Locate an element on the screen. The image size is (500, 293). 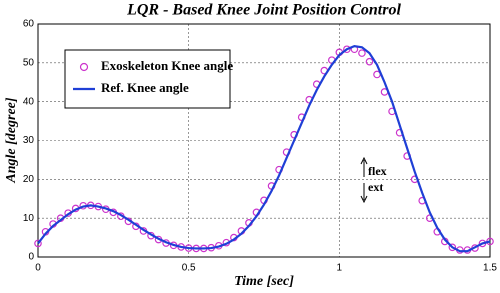
legend-label: Exoskeleton Knee angle is located at coordinates (167, 65).